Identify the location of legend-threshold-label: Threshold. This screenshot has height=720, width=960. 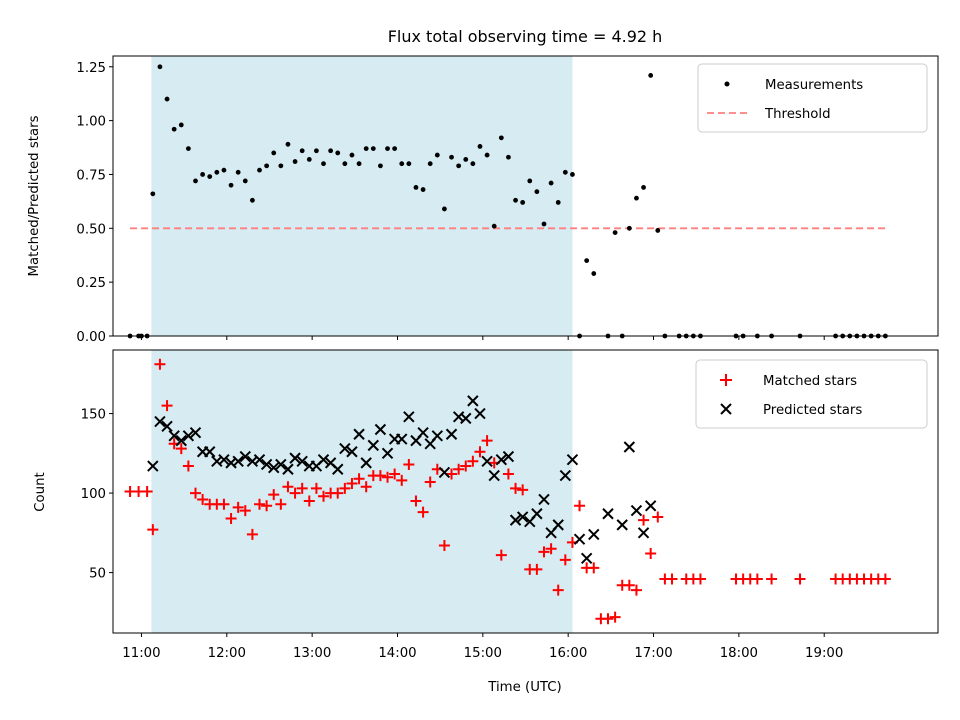
(797, 114).